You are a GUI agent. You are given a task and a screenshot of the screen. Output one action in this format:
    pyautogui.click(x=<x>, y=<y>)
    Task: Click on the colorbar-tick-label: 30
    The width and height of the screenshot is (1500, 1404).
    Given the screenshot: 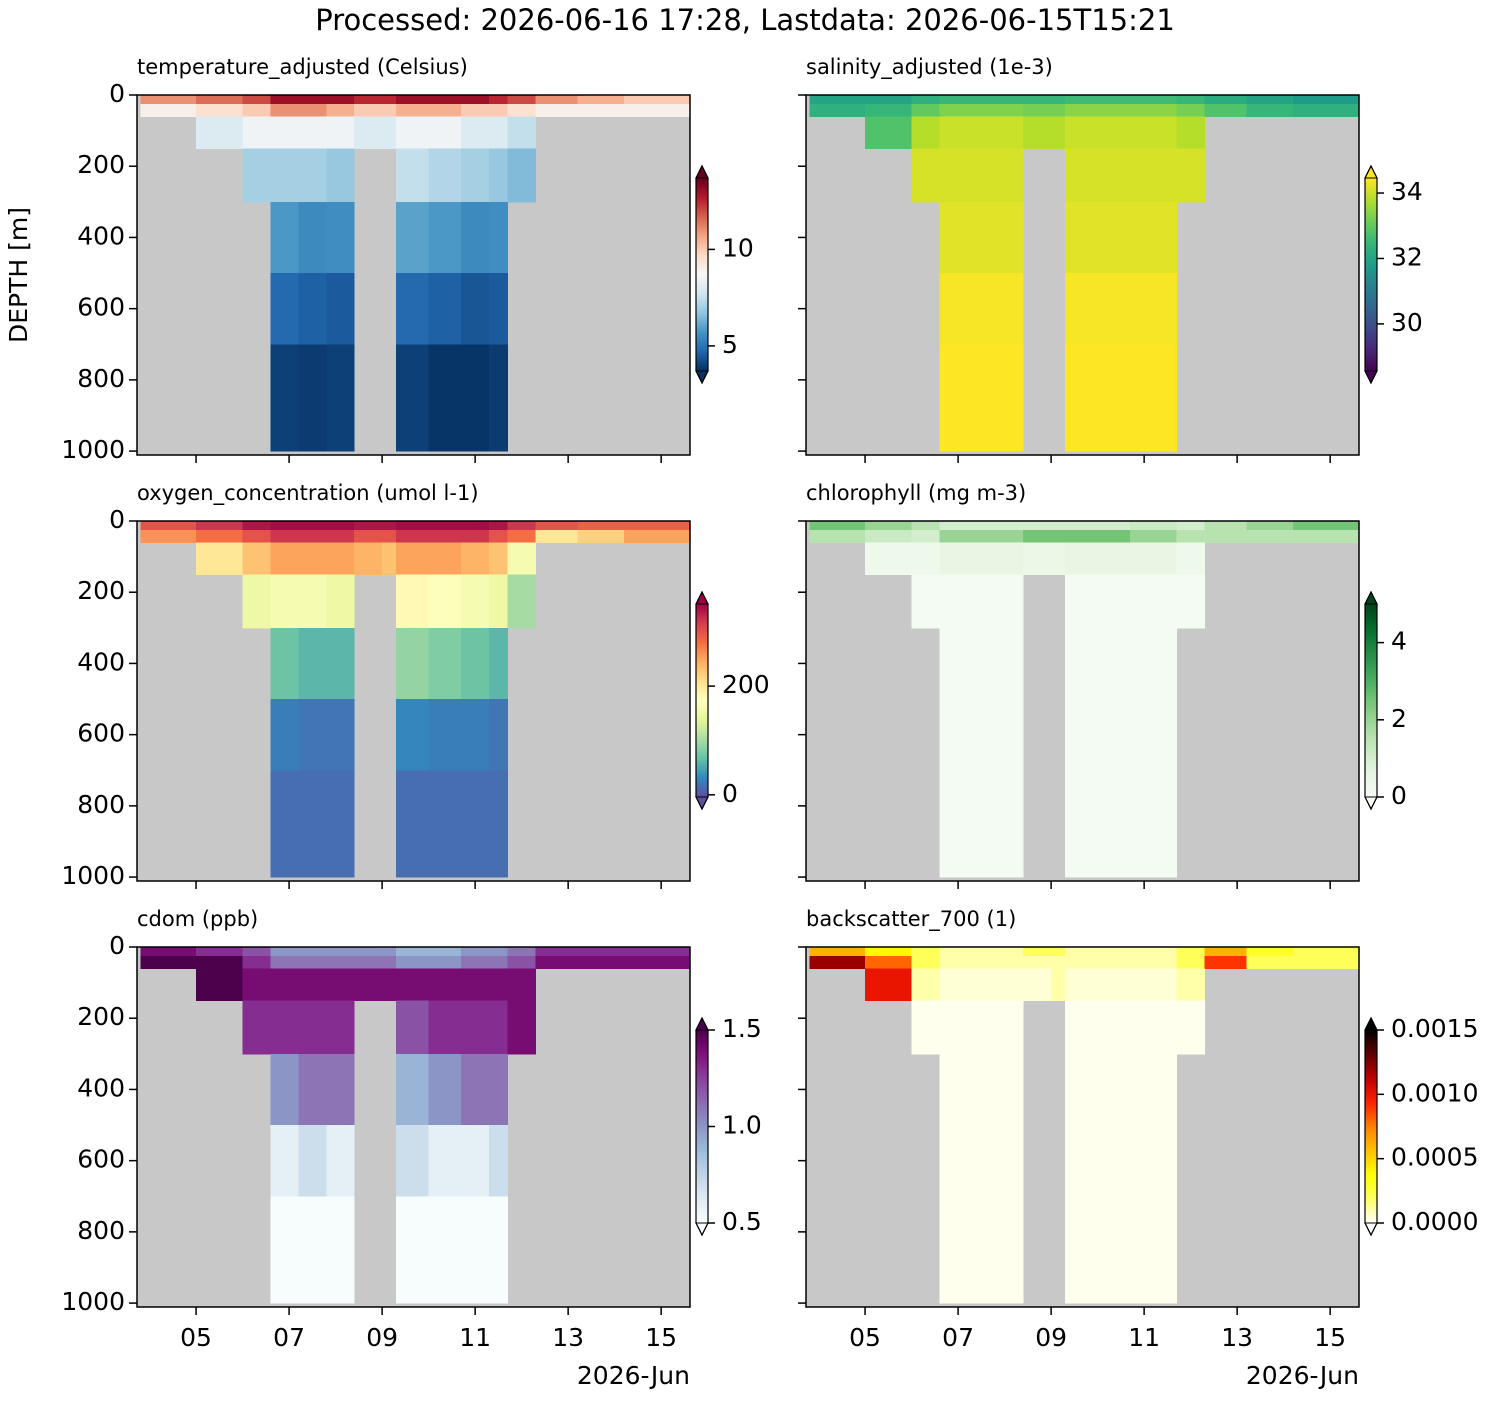 What is the action you would take?
    pyautogui.click(x=1407, y=322)
    